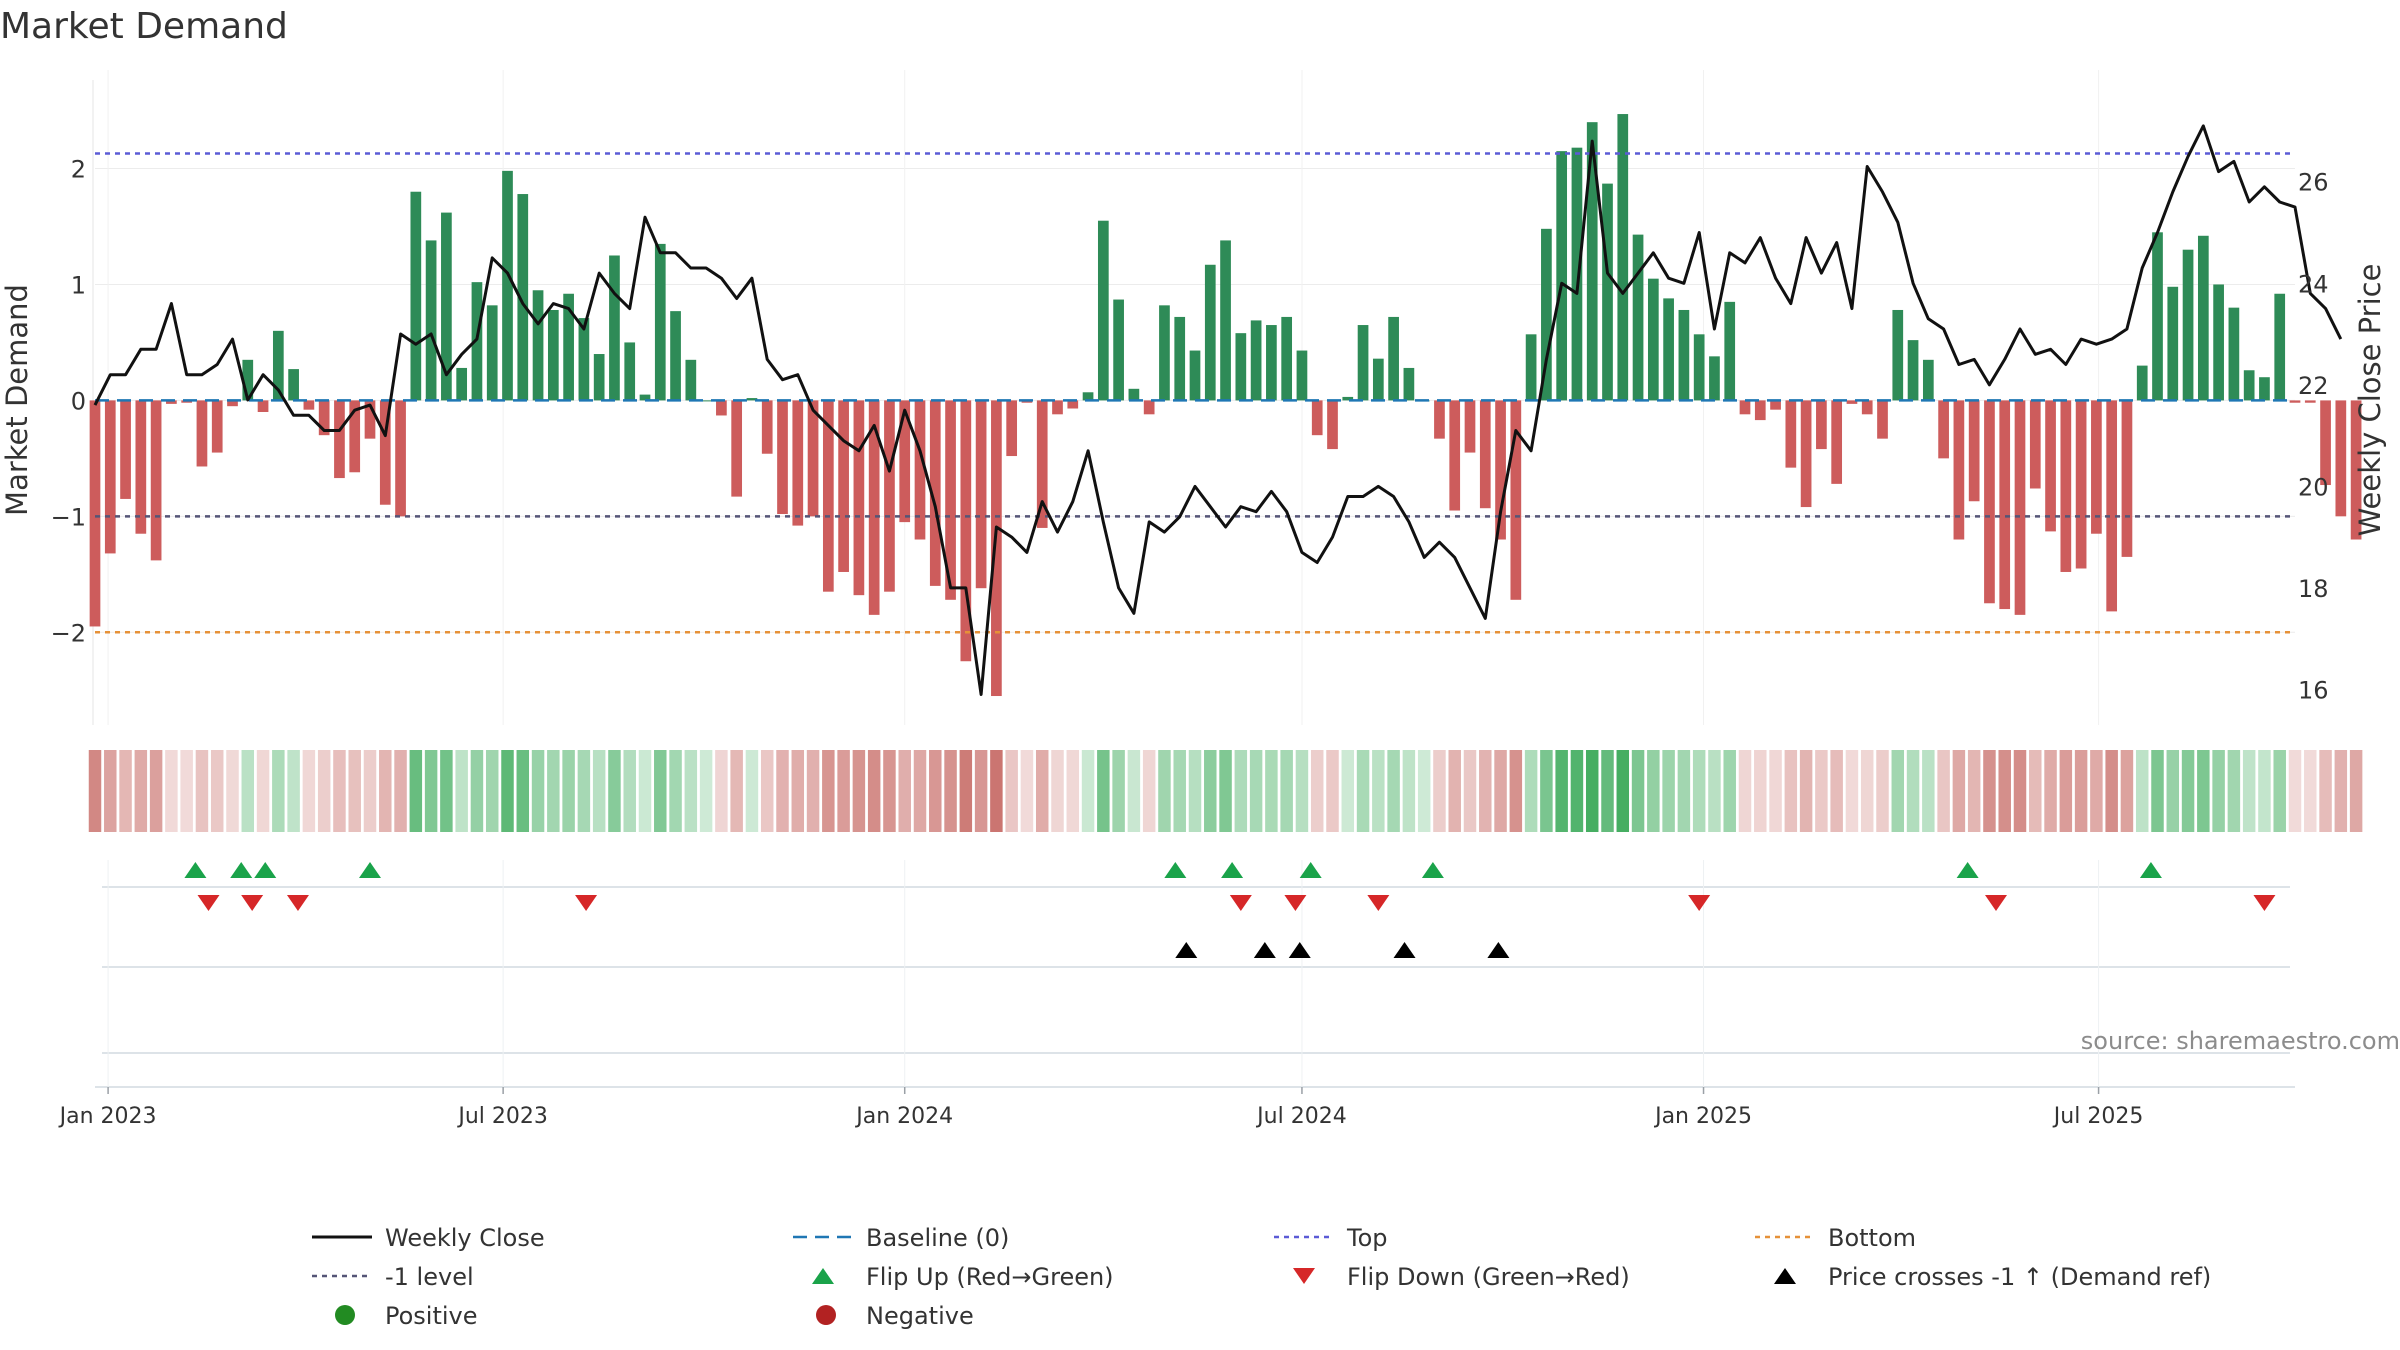  What do you see at coordinates (2370, 400) in the screenshot?
I see `y-right-label: Weekly Close Price` at bounding box center [2370, 400].